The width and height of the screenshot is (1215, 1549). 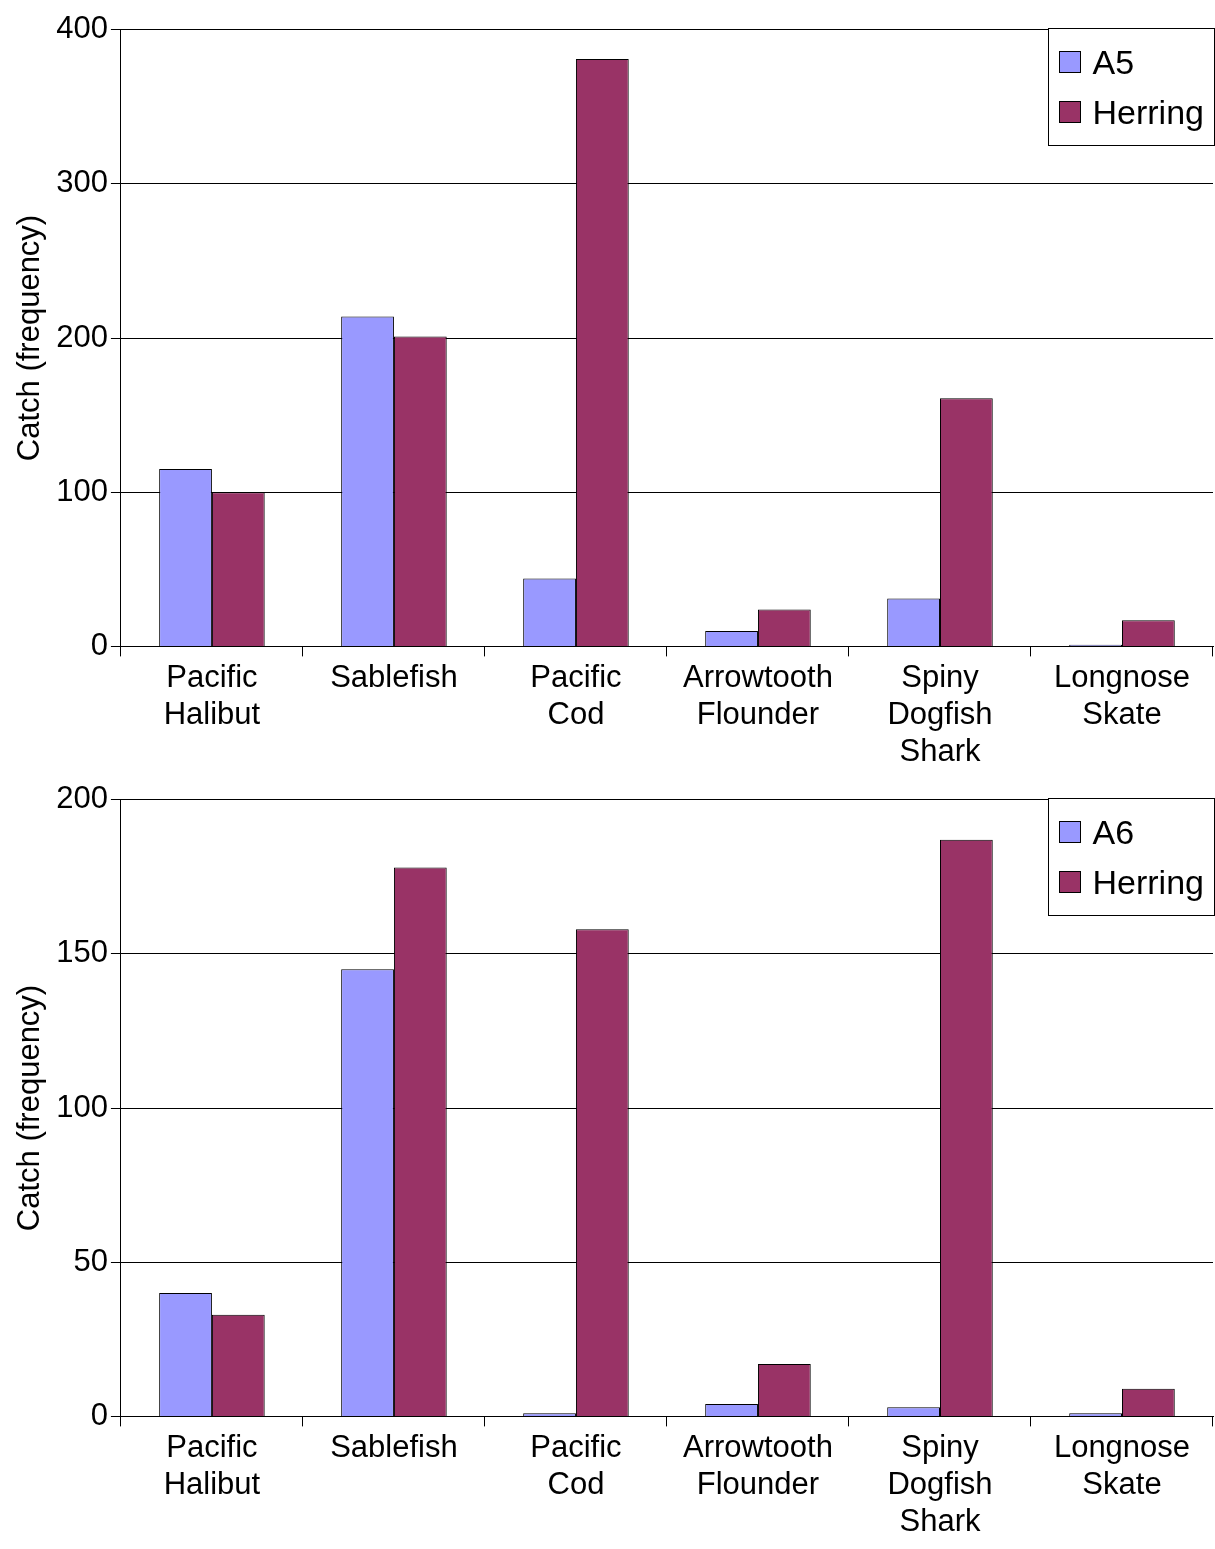 What do you see at coordinates (90, 1260) in the screenshot?
I see `y-tick-label: 50` at bounding box center [90, 1260].